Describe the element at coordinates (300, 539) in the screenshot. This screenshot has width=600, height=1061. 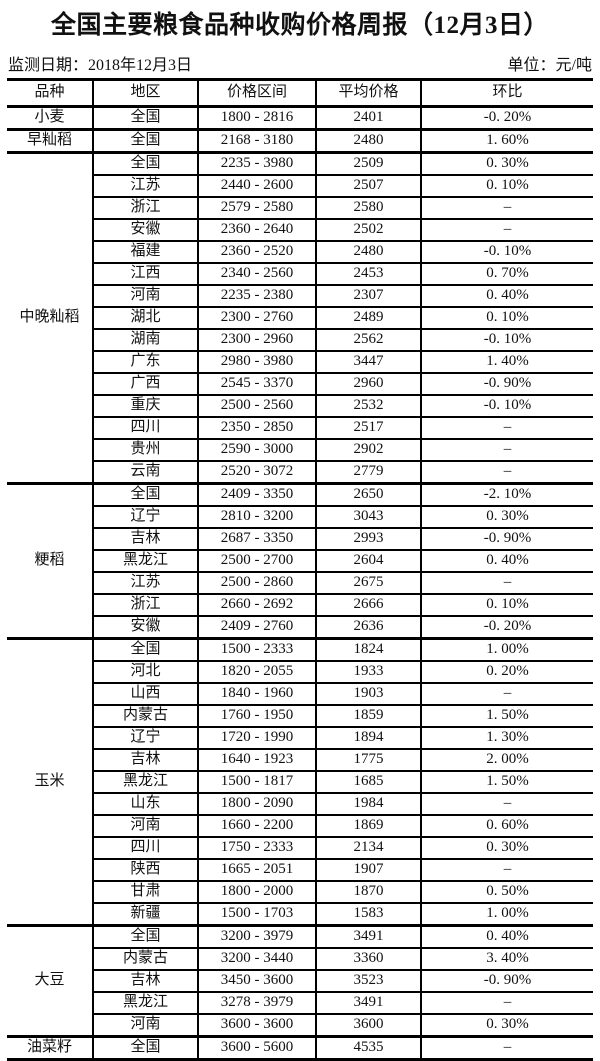
I see `table-row: 吉林 2687 - 3350 2993 -0. 90%` at that location.